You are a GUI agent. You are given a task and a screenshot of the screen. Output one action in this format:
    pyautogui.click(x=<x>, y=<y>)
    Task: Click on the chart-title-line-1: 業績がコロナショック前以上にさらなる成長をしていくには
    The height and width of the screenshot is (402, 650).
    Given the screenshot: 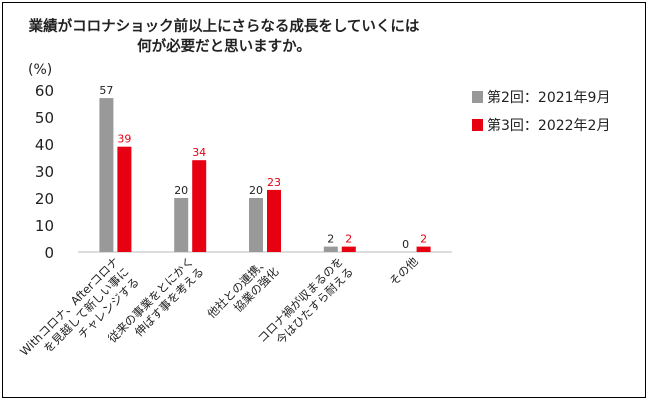 What is the action you would take?
    pyautogui.click(x=224, y=26)
    